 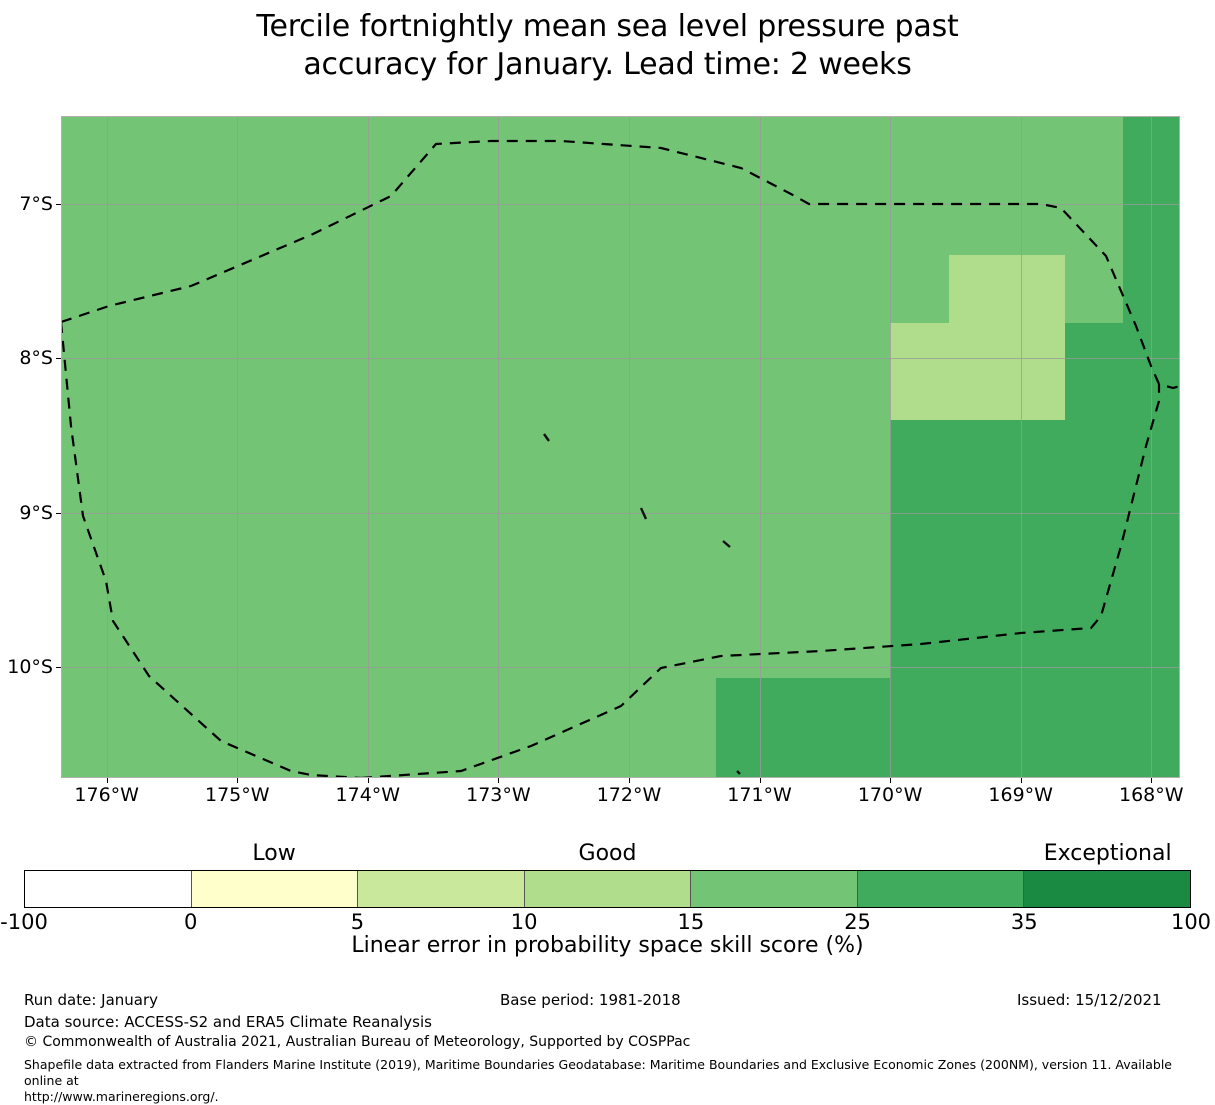 What do you see at coordinates (691, 922) in the screenshot?
I see `colorbar-tick-label: 15` at bounding box center [691, 922].